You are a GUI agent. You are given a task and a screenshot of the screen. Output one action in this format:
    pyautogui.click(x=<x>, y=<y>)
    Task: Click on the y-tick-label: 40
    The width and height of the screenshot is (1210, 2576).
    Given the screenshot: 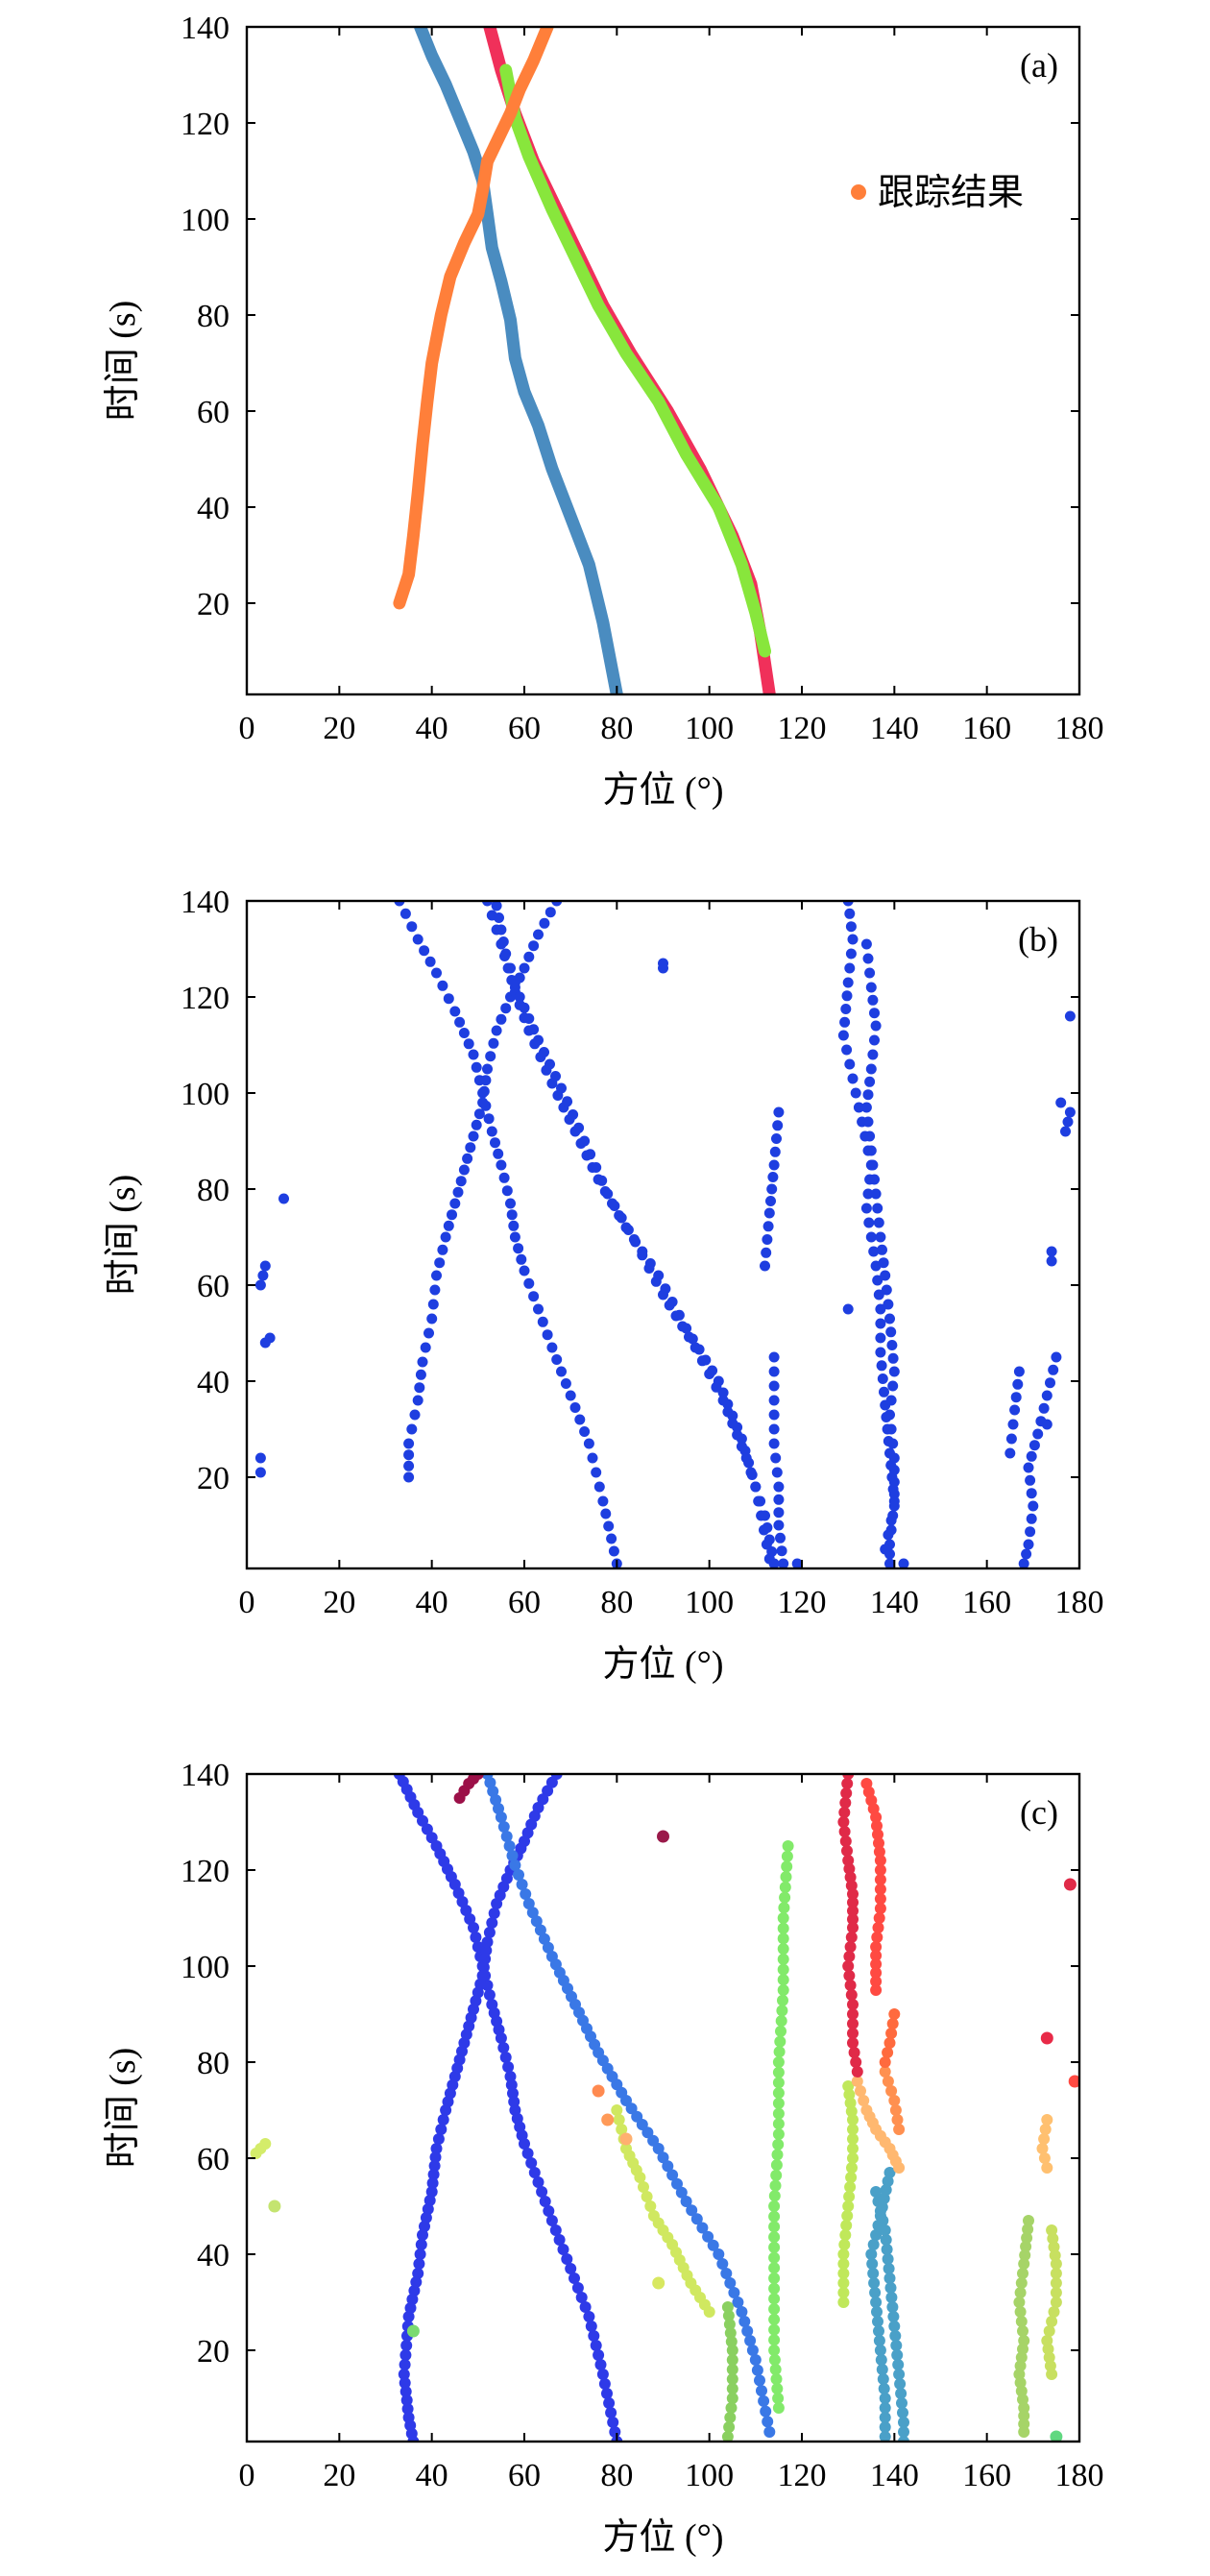 What is the action you would take?
    pyautogui.click(x=214, y=1382)
    